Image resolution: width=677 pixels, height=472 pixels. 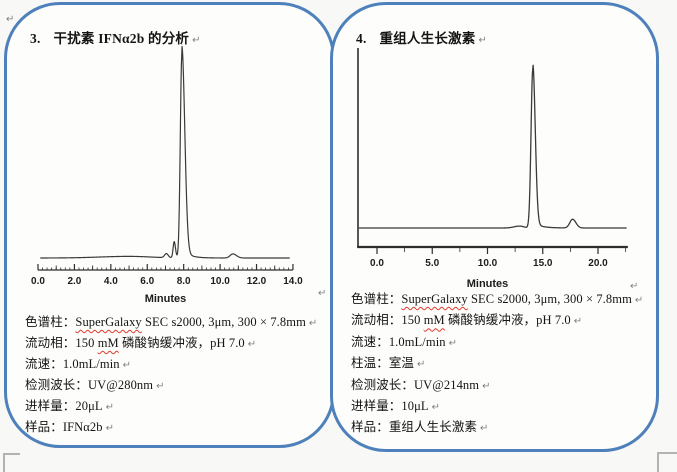 I want to click on svg-text: 15.0, so click(x=543, y=263).